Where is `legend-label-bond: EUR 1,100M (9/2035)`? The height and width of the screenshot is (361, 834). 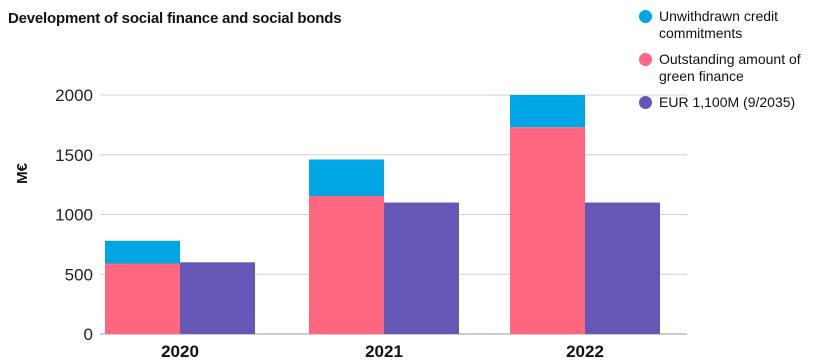
legend-label-bond: EUR 1,100M (9/2035) is located at coordinates (727, 102).